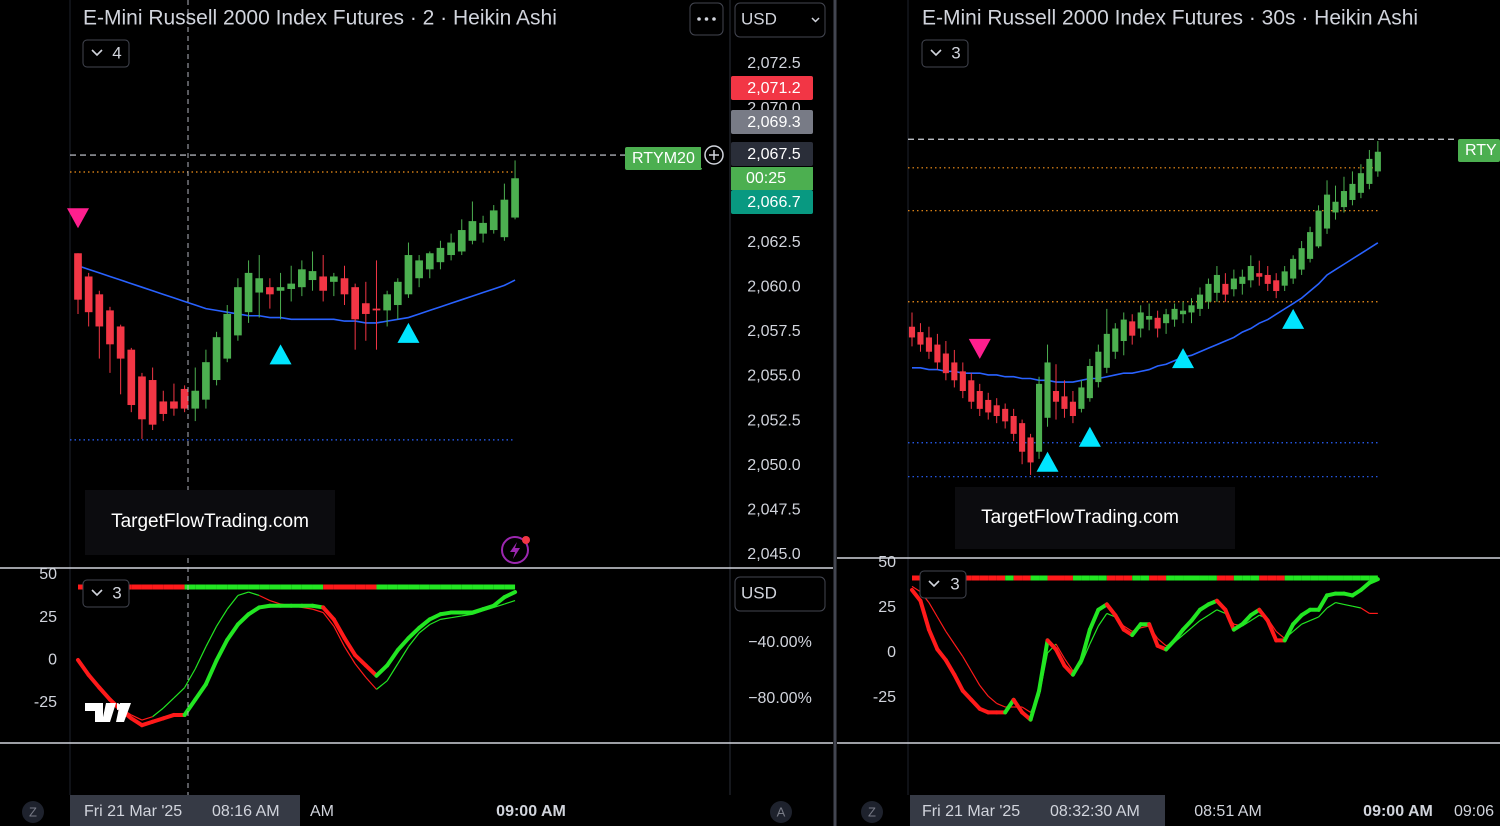  I want to click on price-badge-label: 2,069.3, so click(773, 122).